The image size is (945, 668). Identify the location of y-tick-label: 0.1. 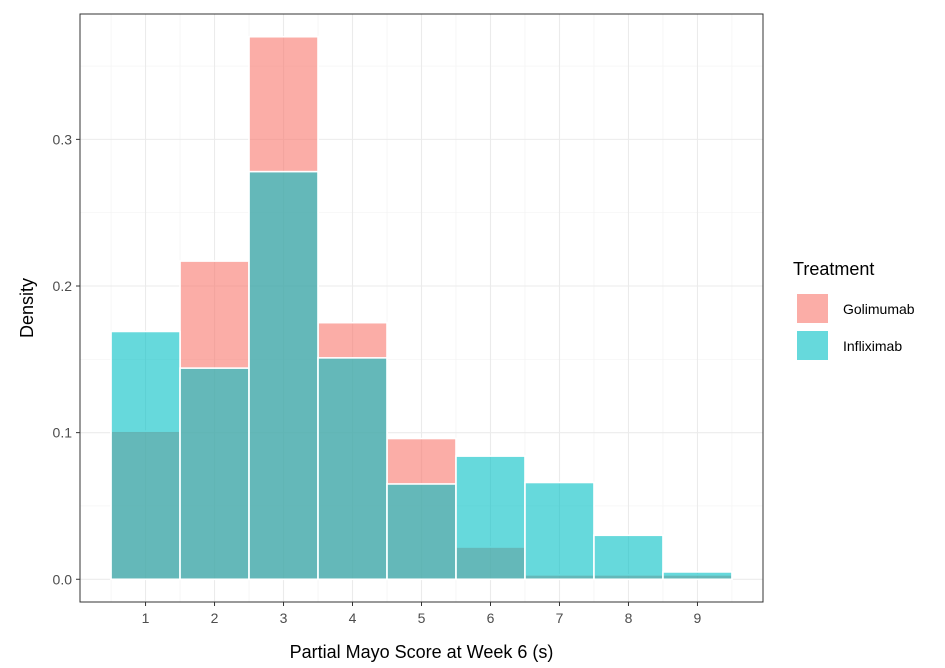
(63, 433).